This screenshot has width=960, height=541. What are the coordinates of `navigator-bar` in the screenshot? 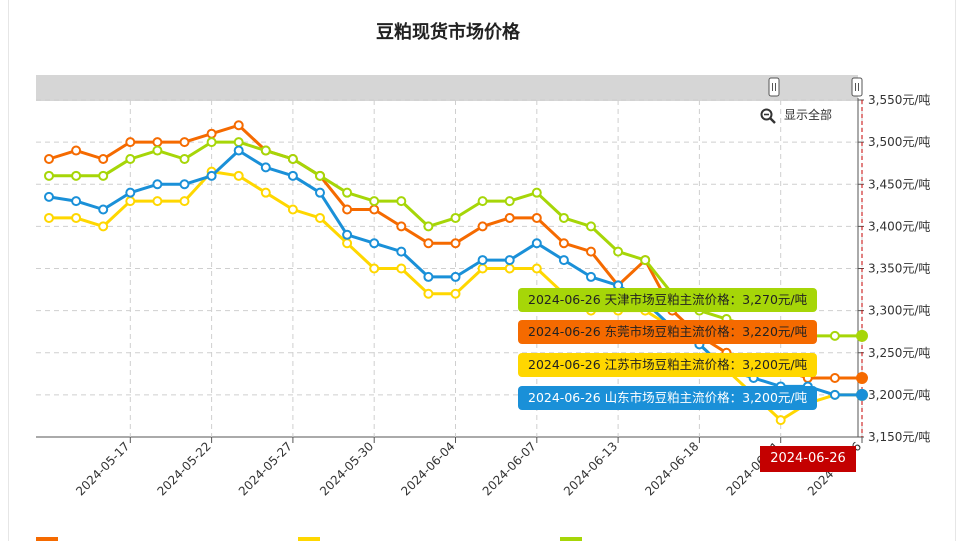 It's located at (447, 88).